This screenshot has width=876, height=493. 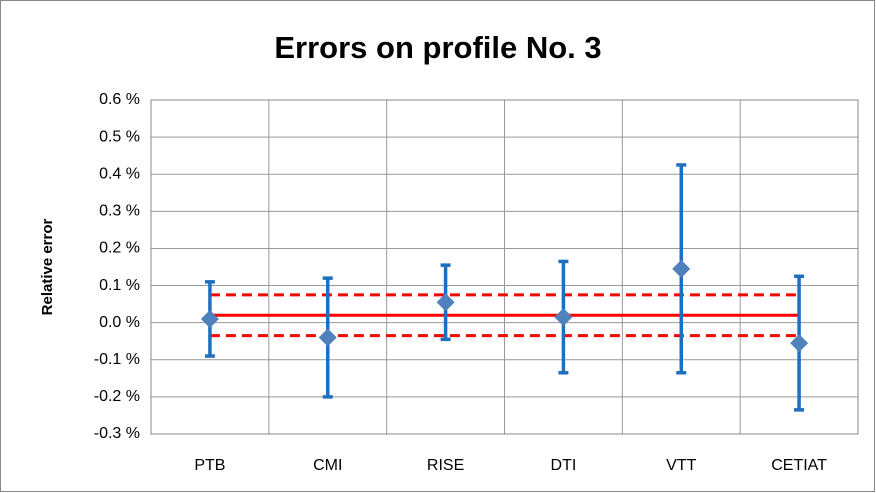 I want to click on y-tick-label: 0.0 %, so click(x=119, y=322).